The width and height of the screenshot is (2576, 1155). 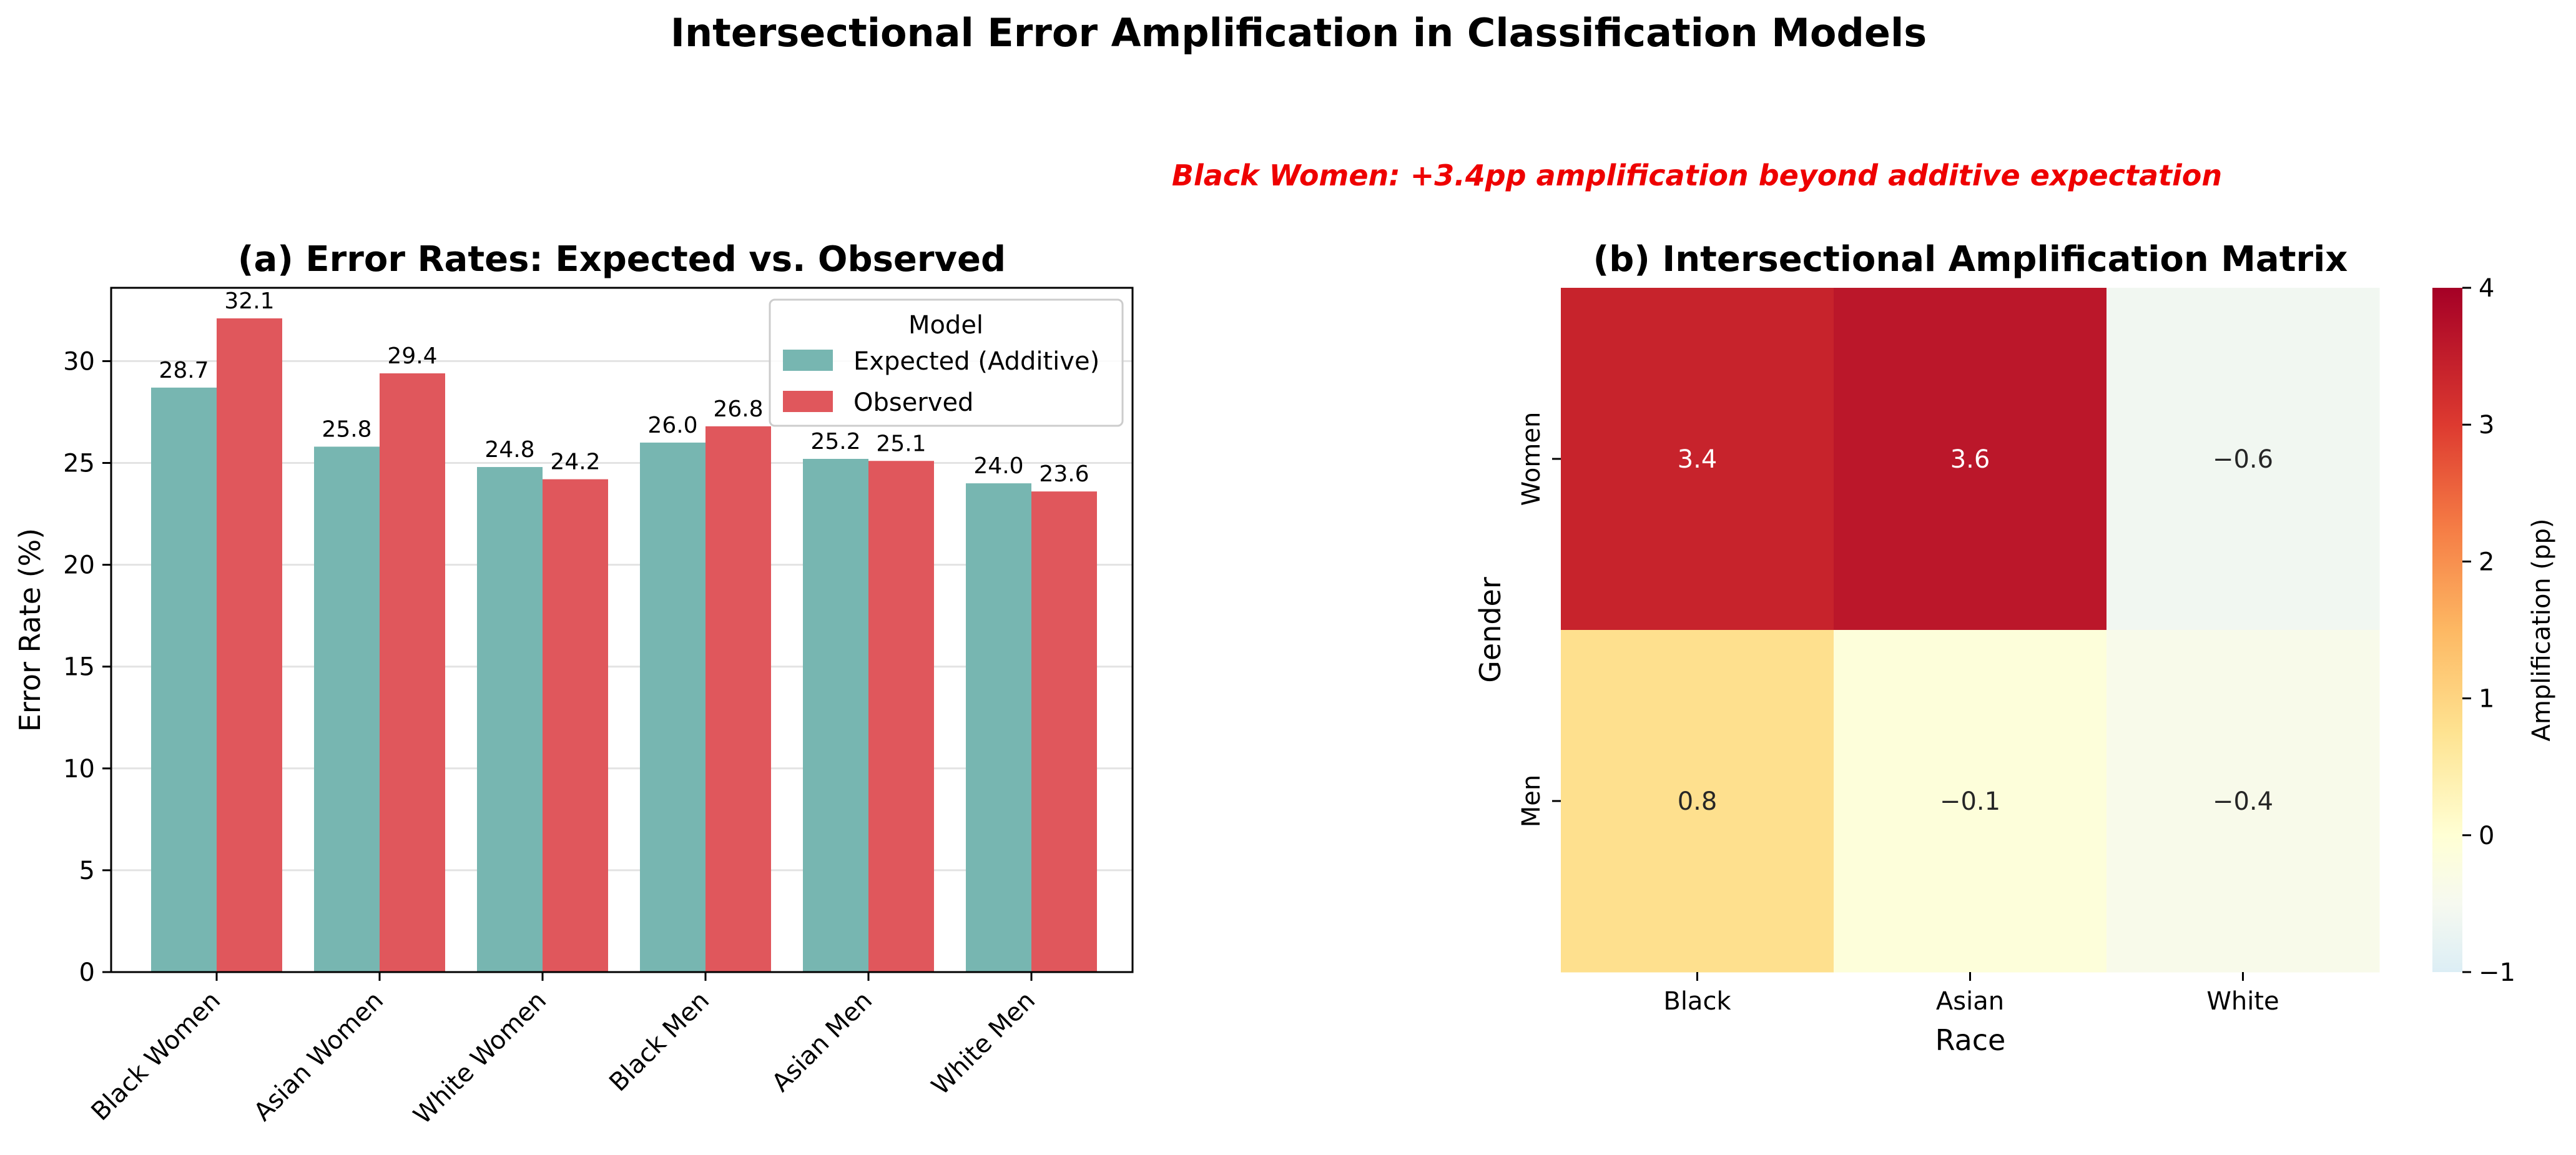 I want to click on heatmap-x-tick-label-white: White, so click(x=2242, y=1001).